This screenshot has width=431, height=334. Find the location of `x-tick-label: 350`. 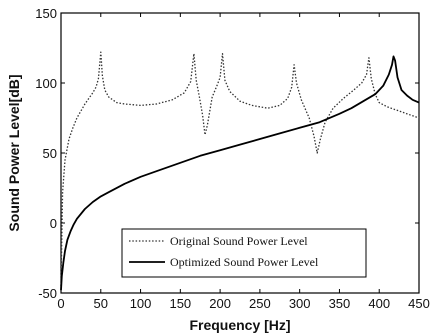

x-tick-label: 350 is located at coordinates (340, 303).